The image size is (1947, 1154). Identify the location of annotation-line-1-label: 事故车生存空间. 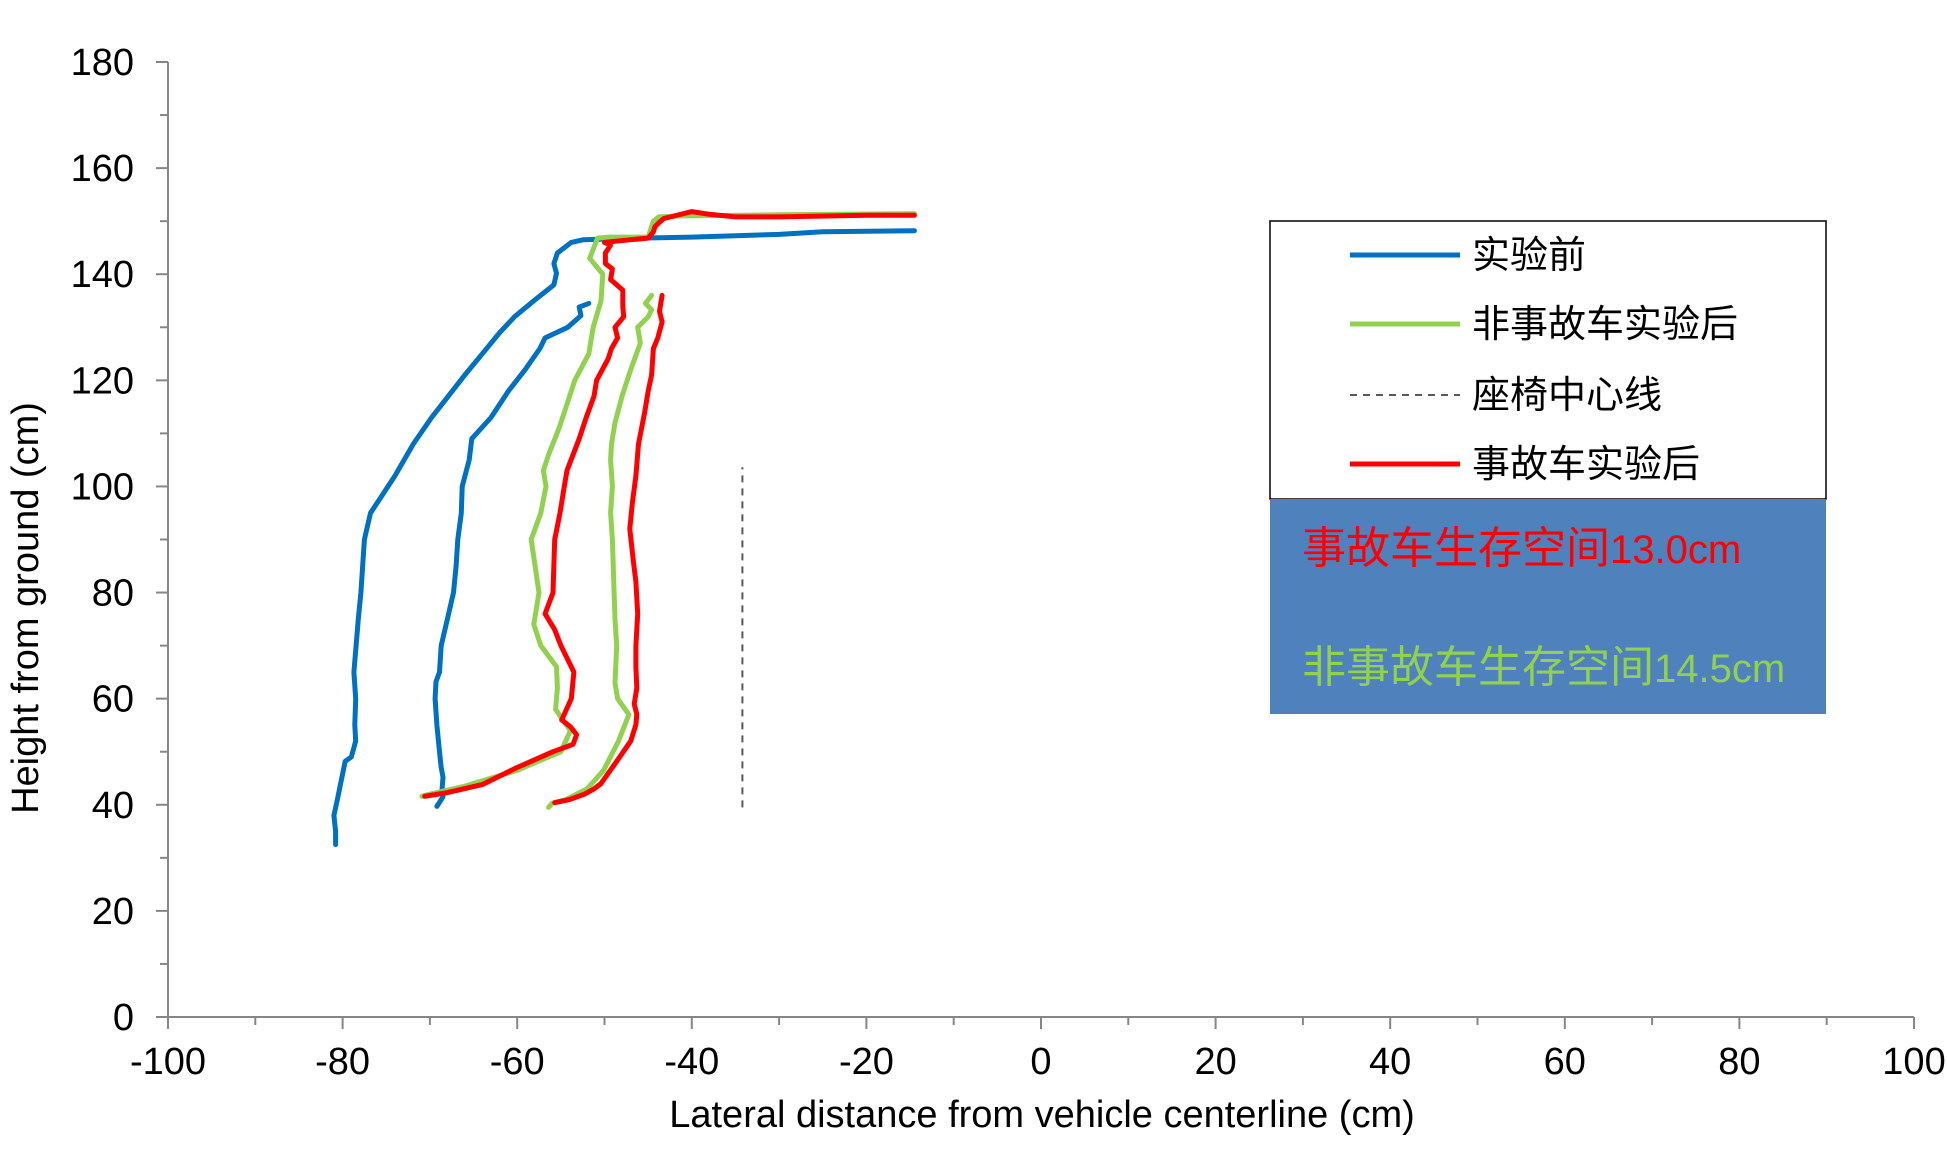
(1456, 548).